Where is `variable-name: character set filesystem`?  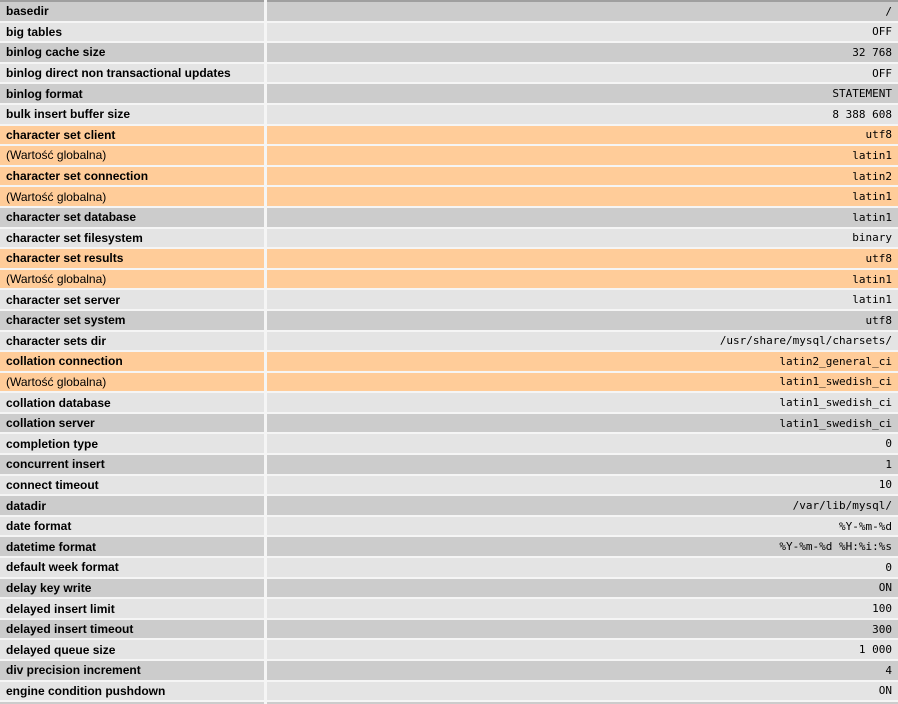
variable-name: character set filesystem is located at coordinates (133, 238).